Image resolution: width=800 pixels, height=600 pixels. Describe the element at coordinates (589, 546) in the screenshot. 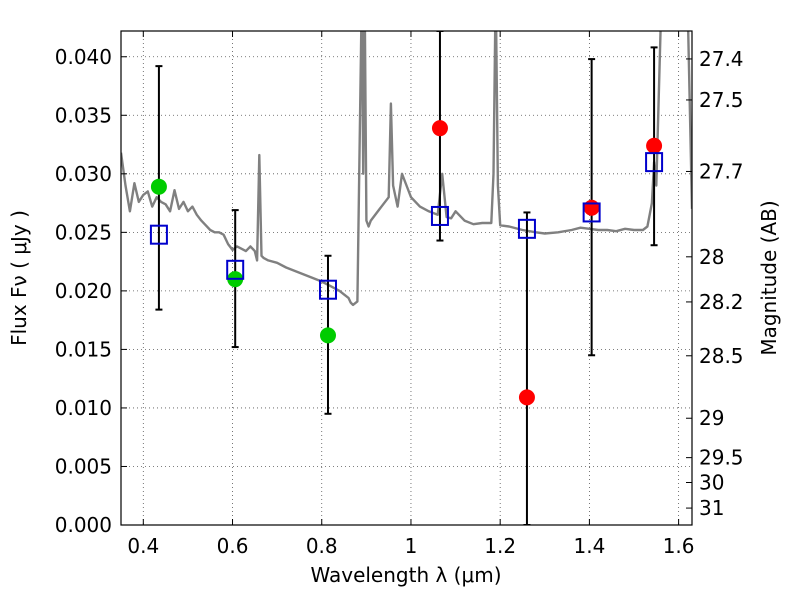

I see `x-tick-label: 1.4` at that location.